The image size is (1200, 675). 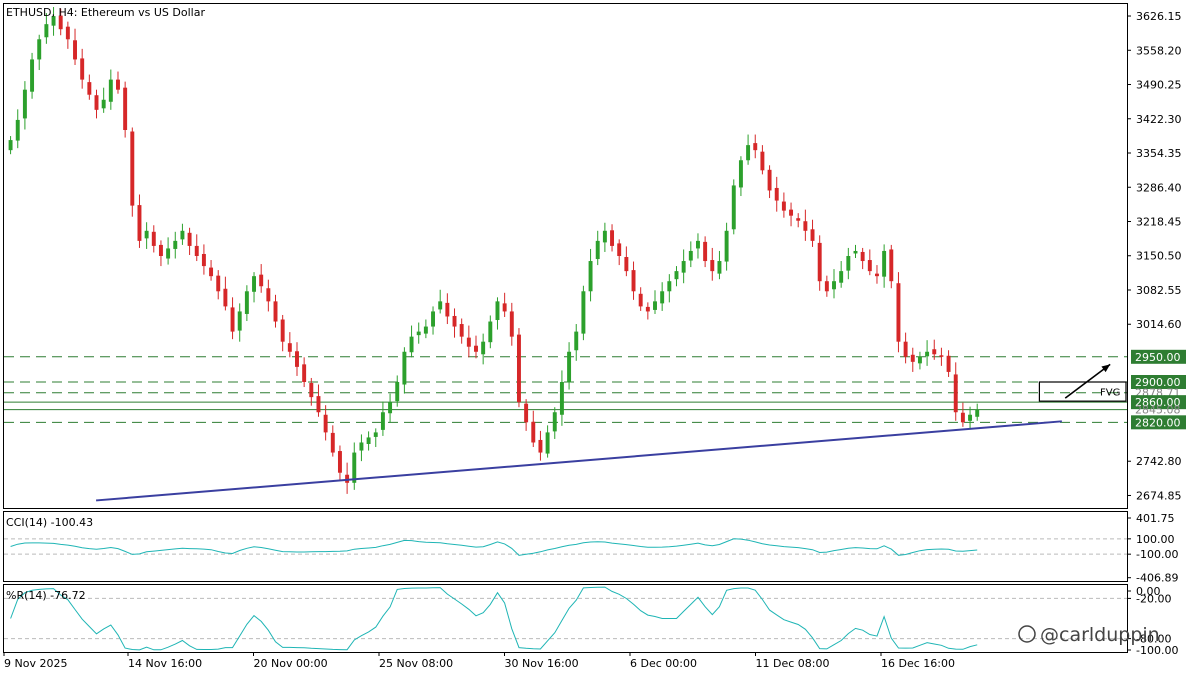 I want to click on level-tag-label: 2950.00, so click(x=1158, y=357).